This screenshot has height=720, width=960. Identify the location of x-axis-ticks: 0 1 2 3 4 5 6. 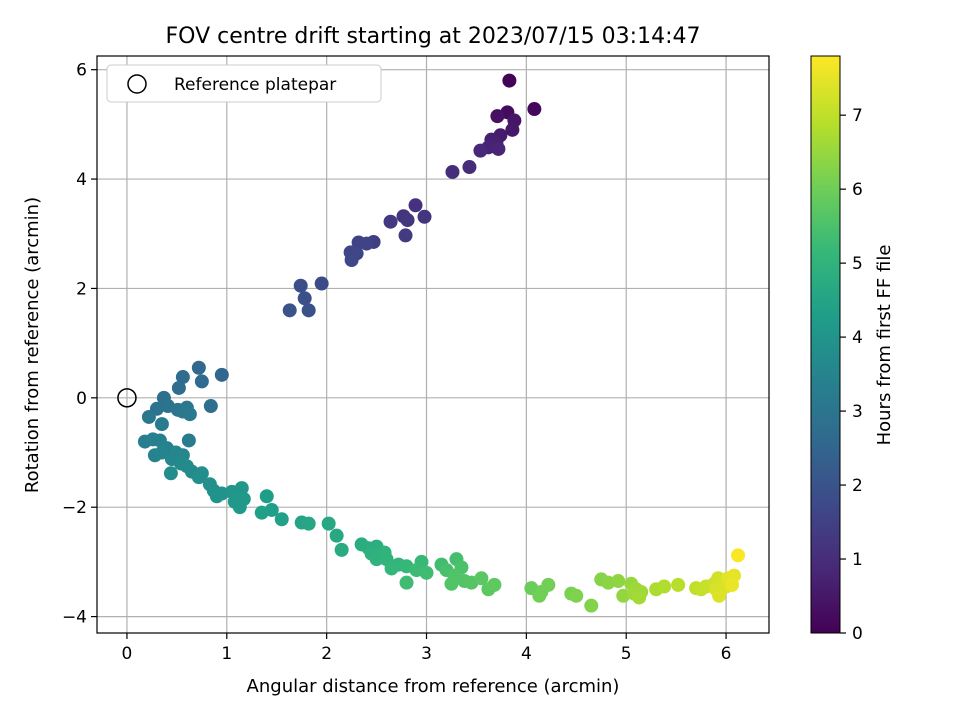
(427, 648).